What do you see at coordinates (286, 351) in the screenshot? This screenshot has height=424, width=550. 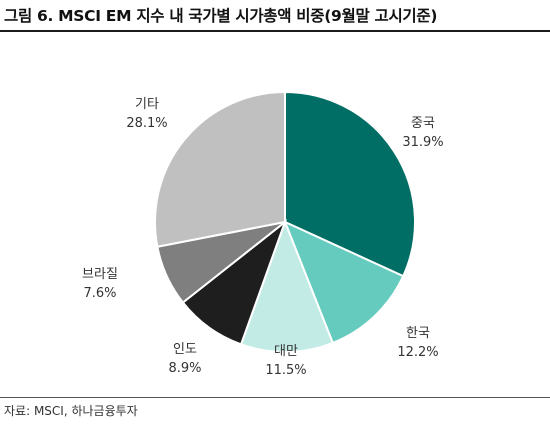 I see `slice-name-label-2: 대만` at bounding box center [286, 351].